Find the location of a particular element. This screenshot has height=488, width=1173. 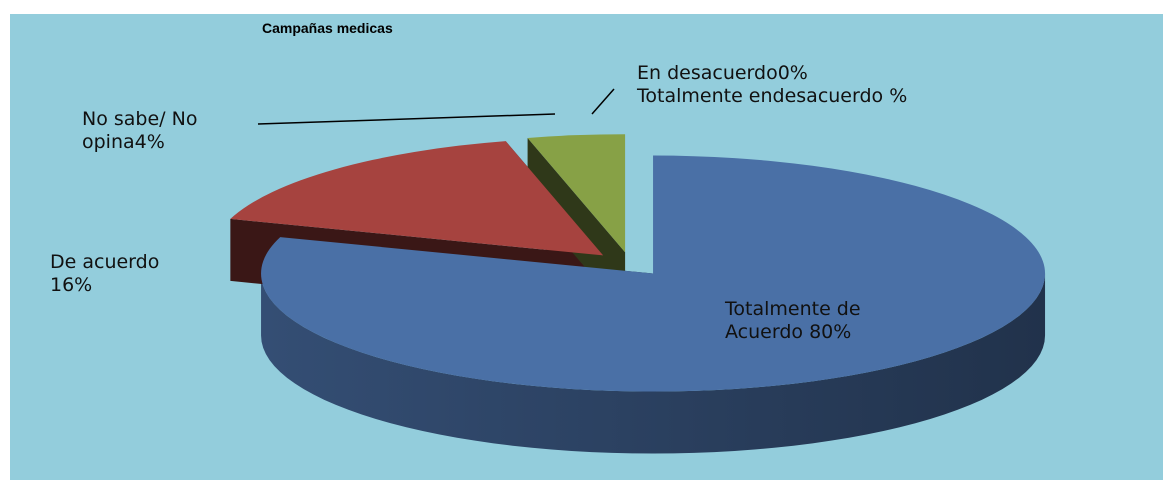

category-label: Totalmente endesacuerdo is located at coordinates (760, 96).